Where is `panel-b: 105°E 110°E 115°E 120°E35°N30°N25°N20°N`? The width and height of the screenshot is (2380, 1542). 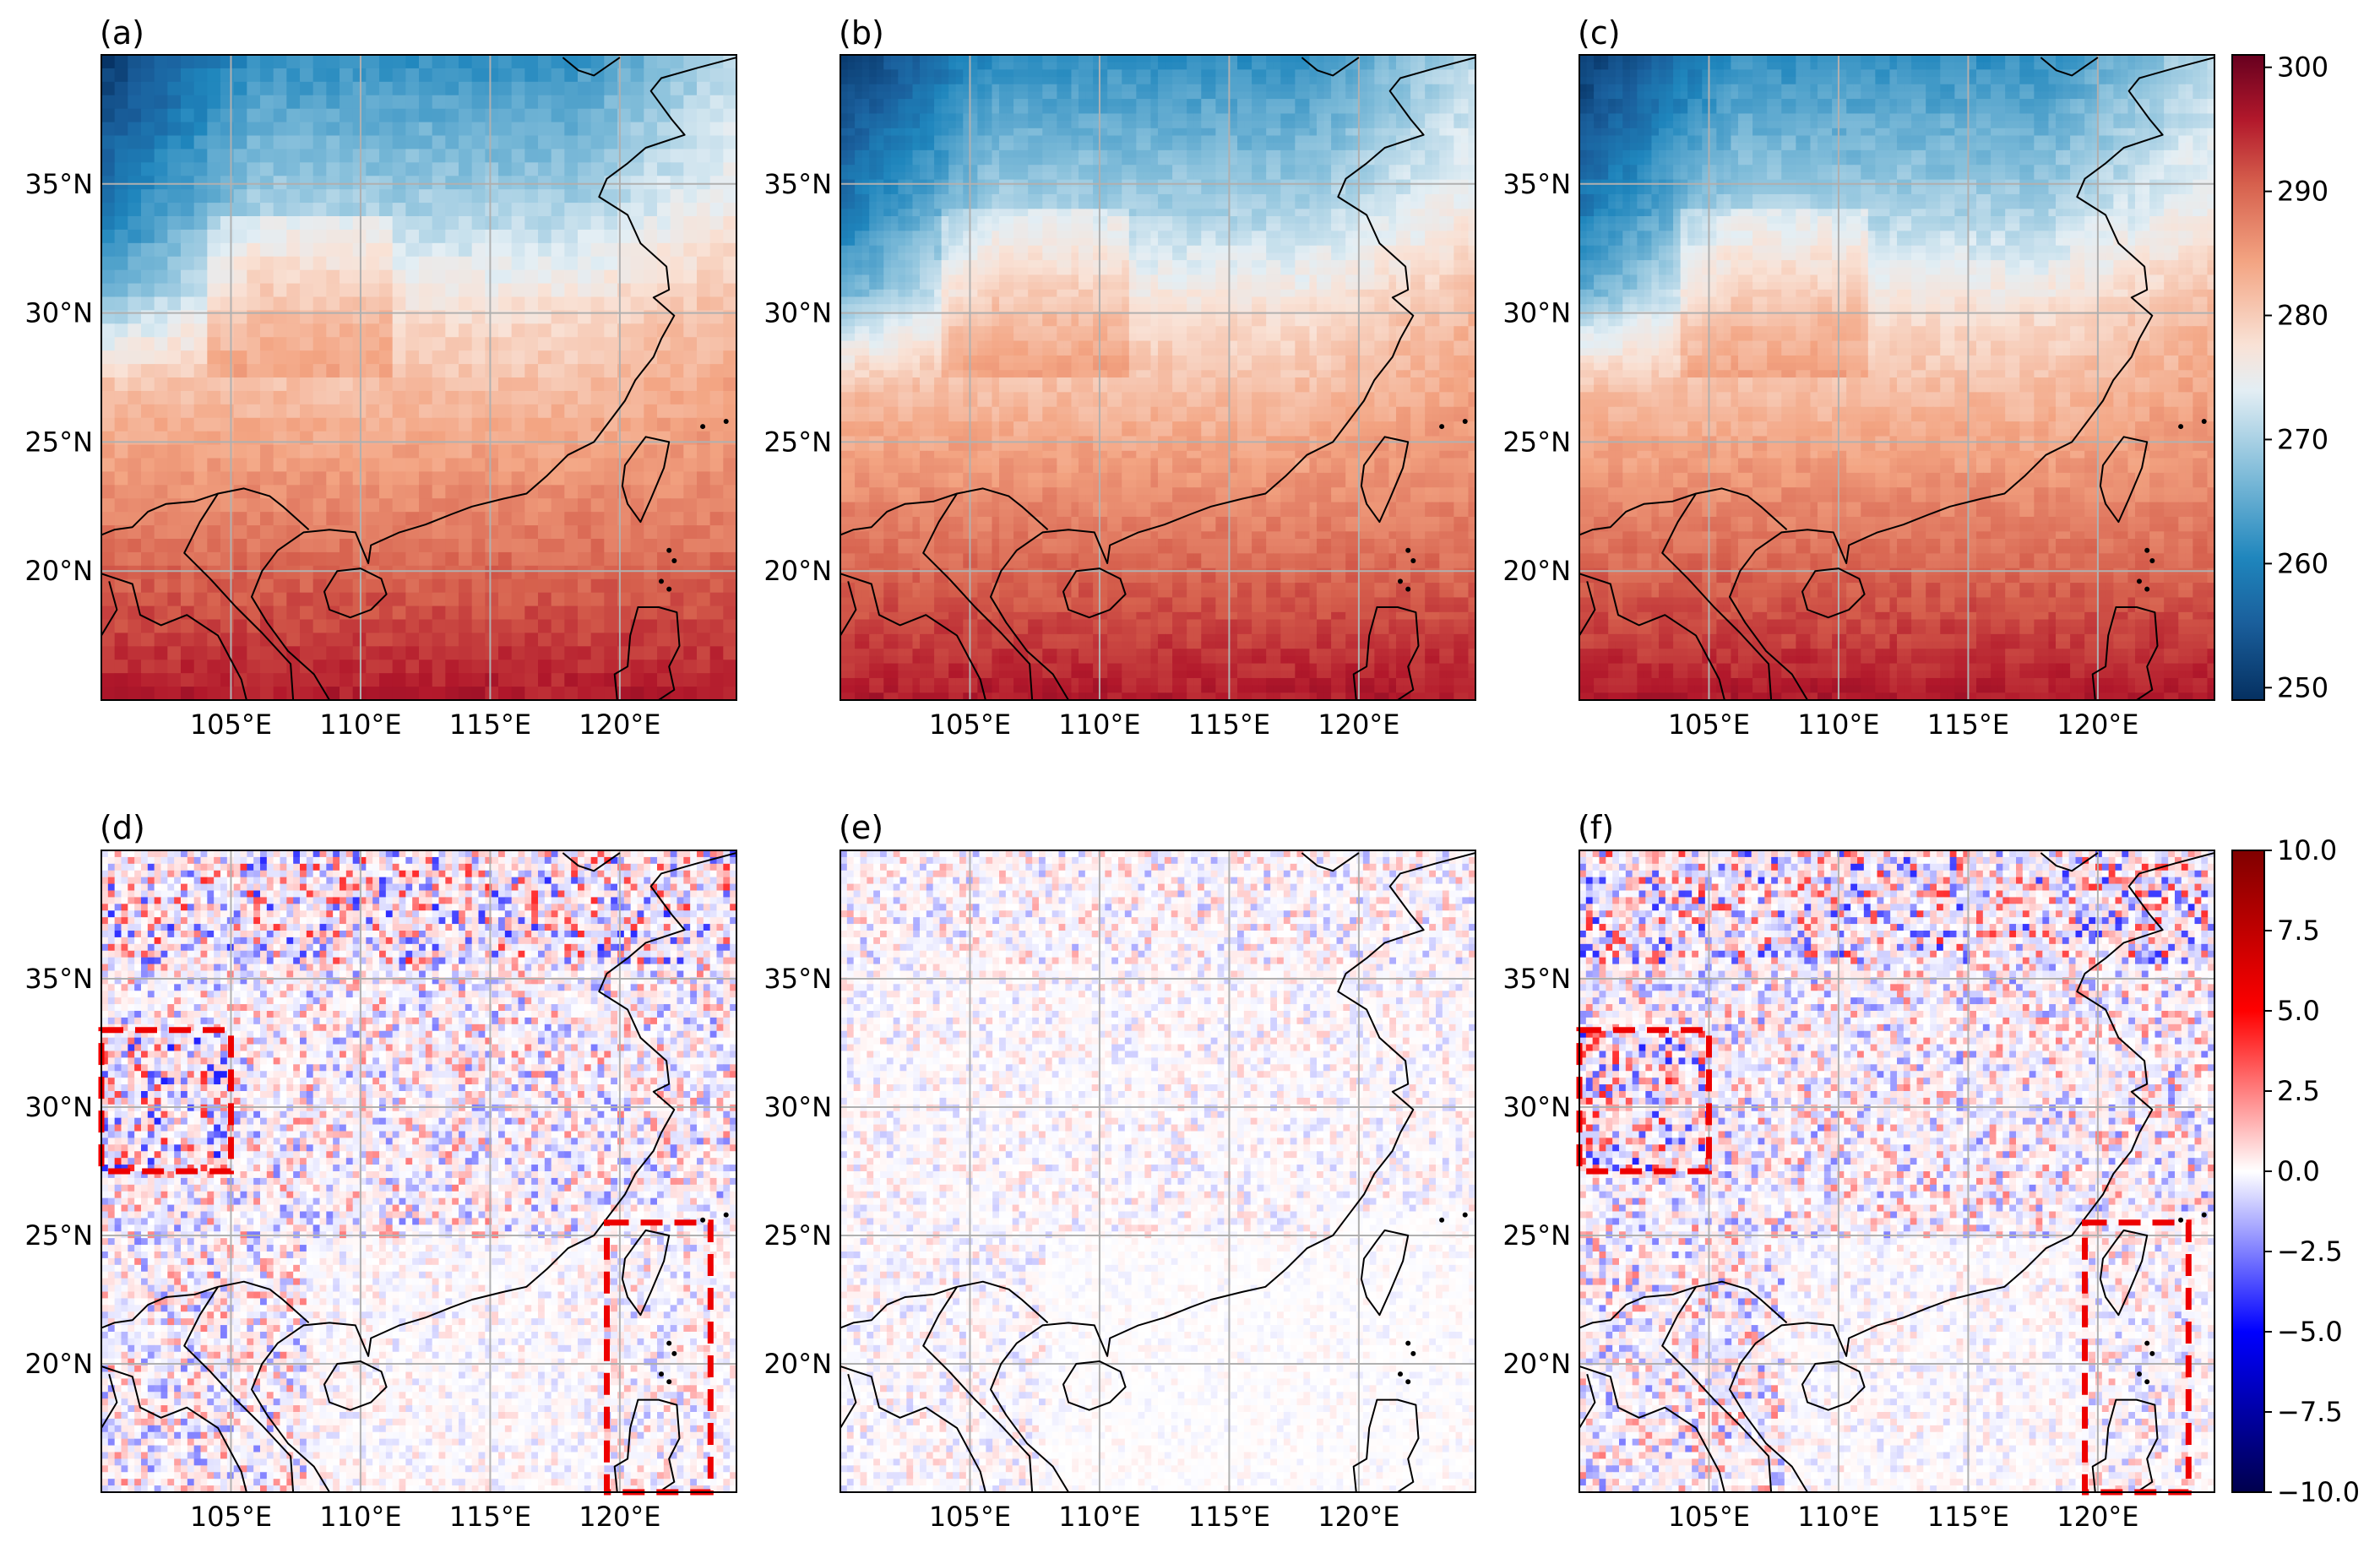 panel-b: 105°E 110°E 115°E 120°E35°N30°N25°N20°N is located at coordinates (1119, 397).